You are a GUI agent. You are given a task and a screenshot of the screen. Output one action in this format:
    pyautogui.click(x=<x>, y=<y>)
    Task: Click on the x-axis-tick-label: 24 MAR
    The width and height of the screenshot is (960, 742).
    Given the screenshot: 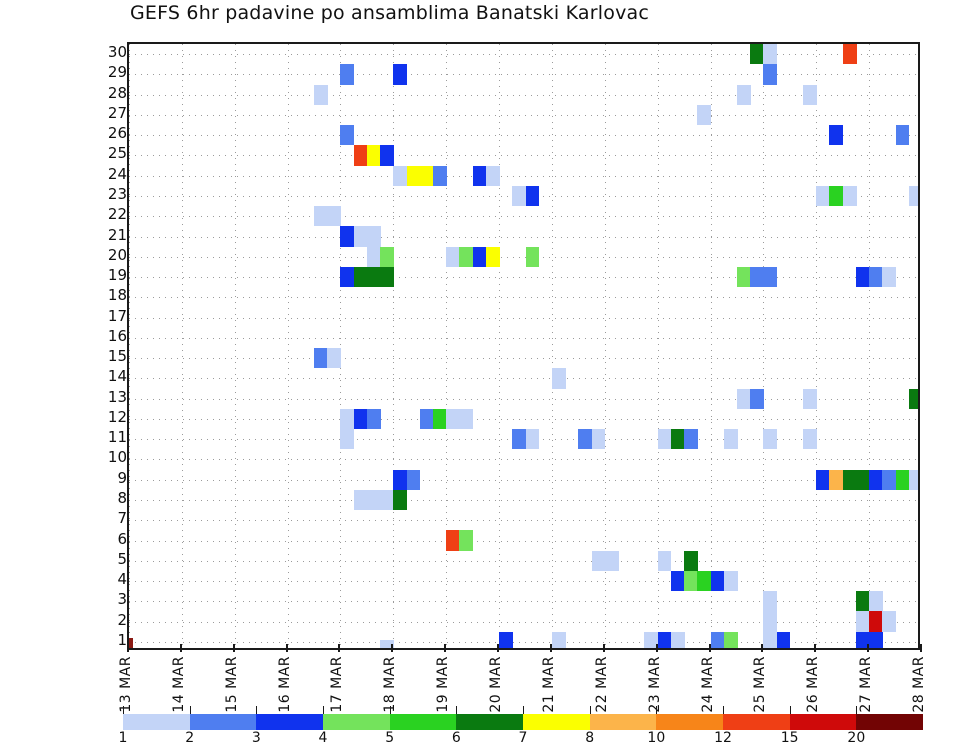 What is the action you would take?
    pyautogui.click(x=707, y=684)
    